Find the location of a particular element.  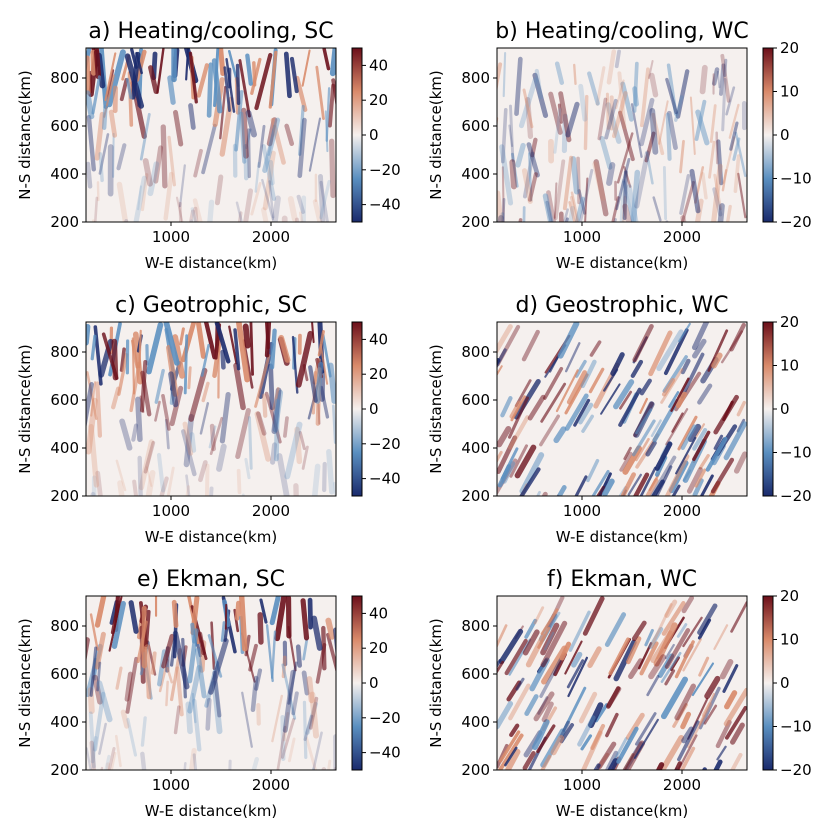

panel-title: d) Geostrophic, WC is located at coordinates (622, 305).